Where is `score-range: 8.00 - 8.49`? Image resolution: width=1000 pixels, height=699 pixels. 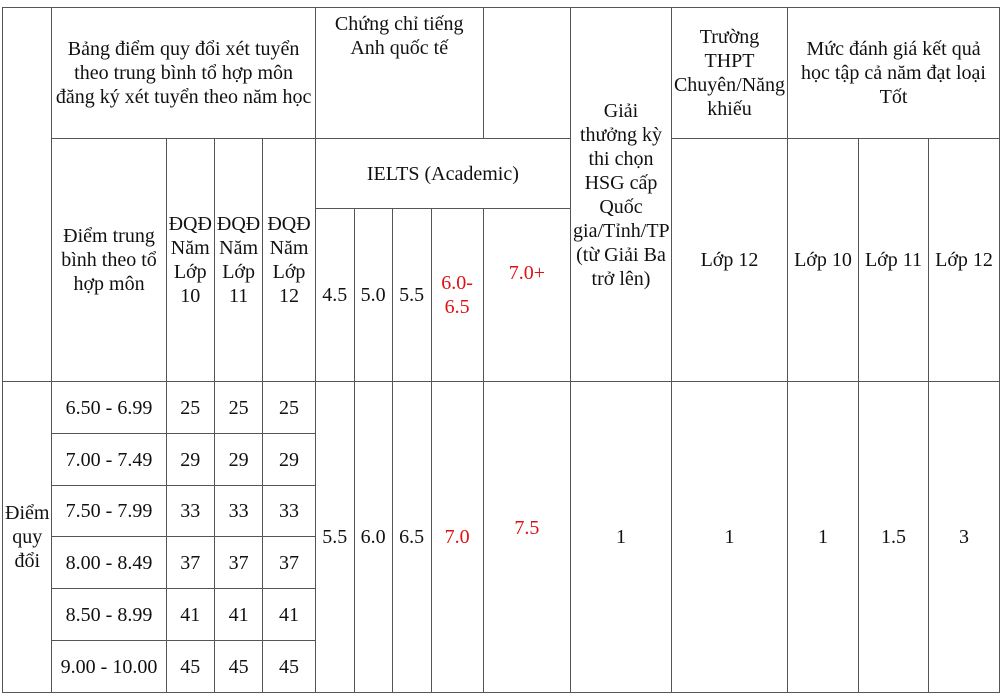 score-range: 8.00 - 8.49 is located at coordinates (109, 562).